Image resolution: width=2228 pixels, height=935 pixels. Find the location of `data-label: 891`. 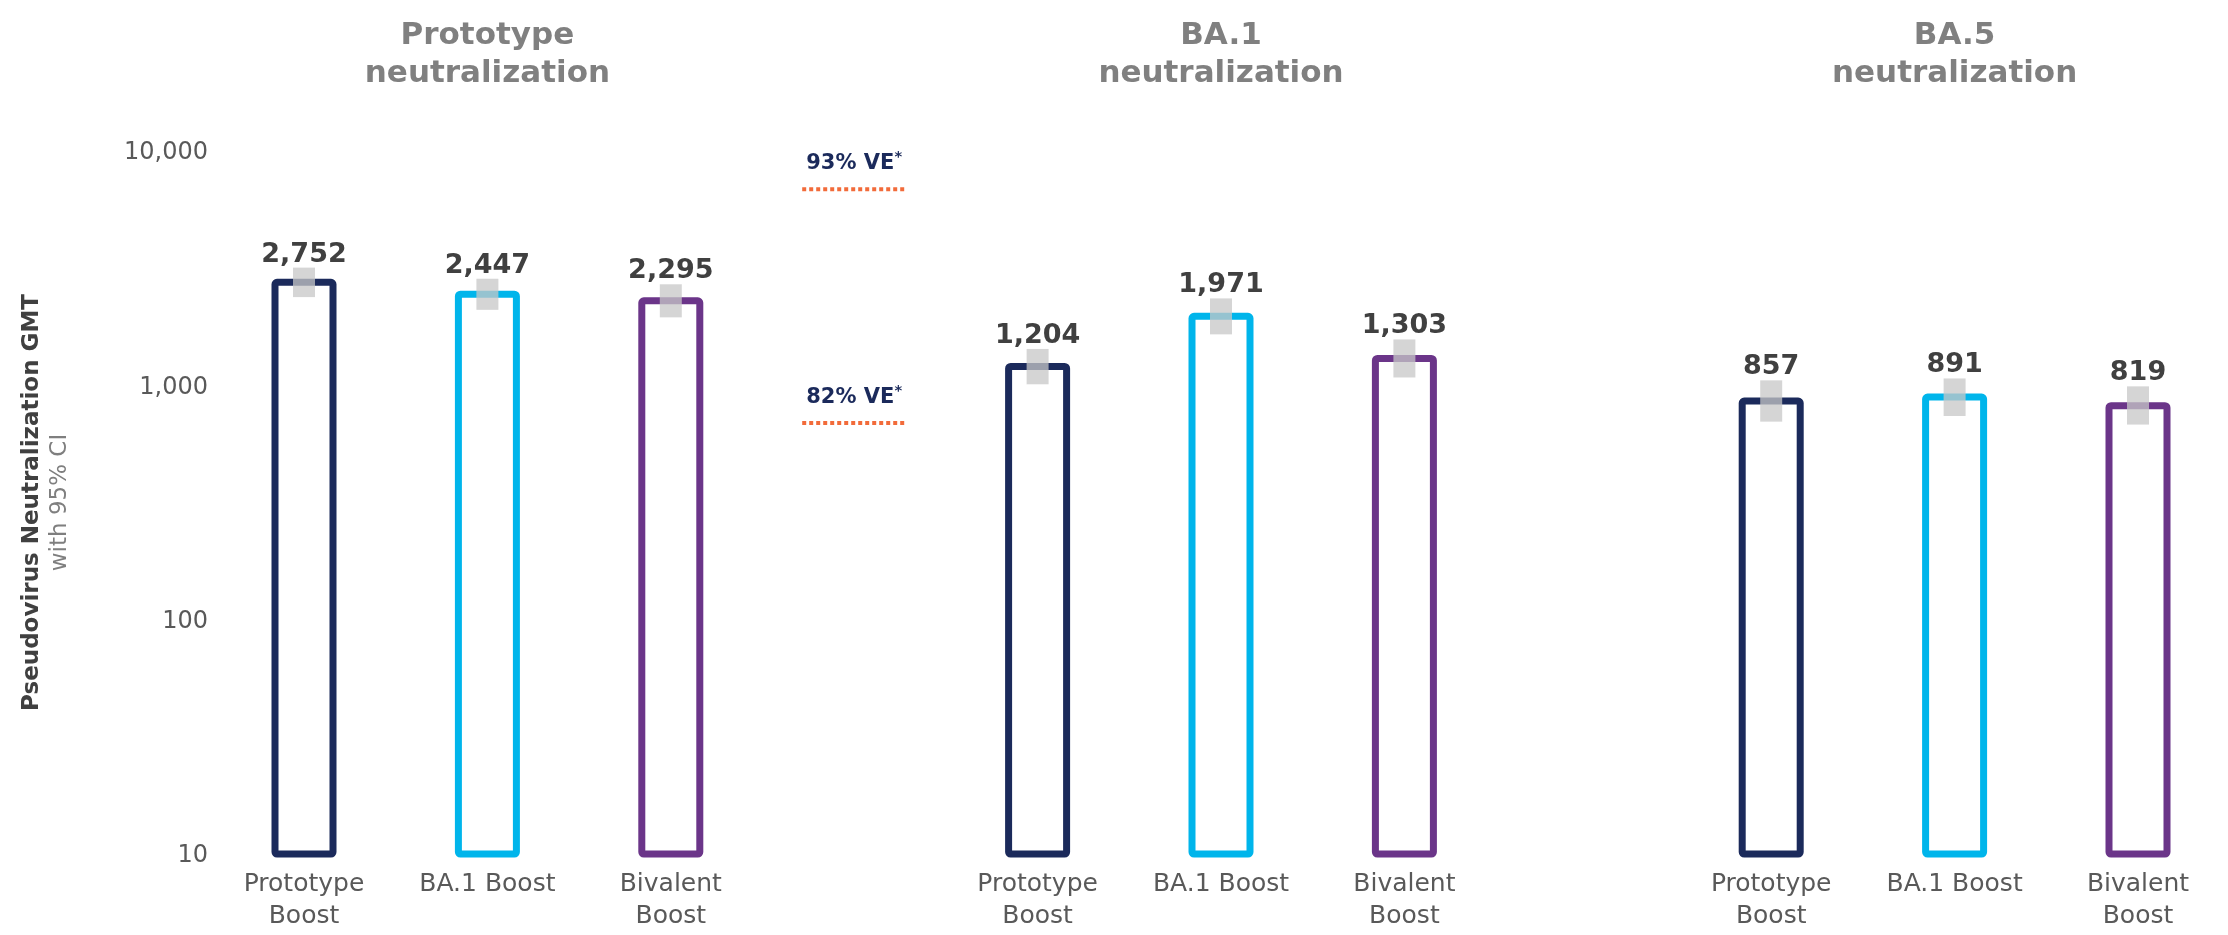

data-label: 891 is located at coordinates (1954, 363).